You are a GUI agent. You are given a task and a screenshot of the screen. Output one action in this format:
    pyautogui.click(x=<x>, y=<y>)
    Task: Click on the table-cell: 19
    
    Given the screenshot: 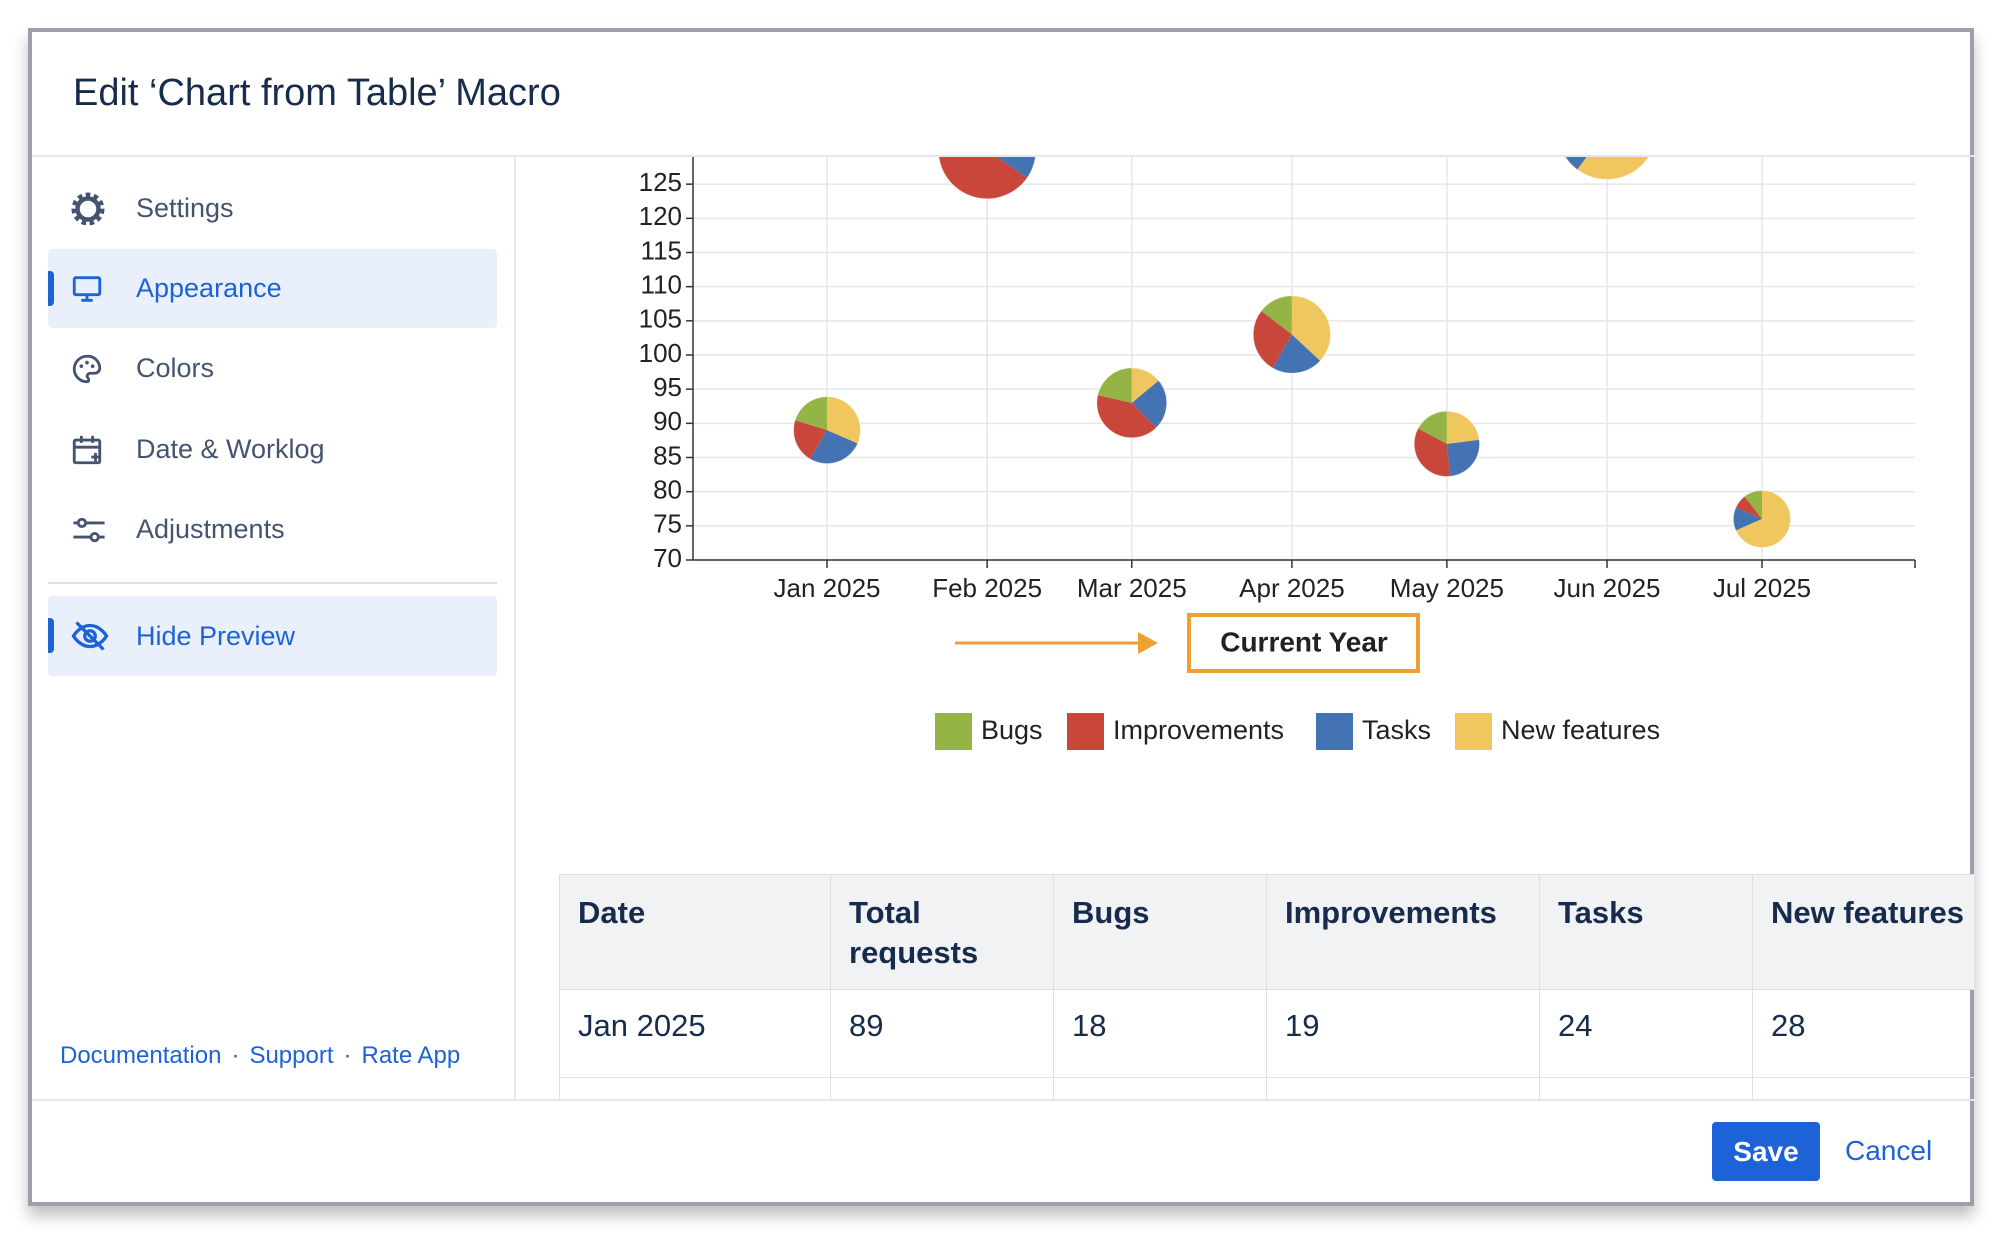 What is the action you would take?
    pyautogui.click(x=1403, y=1033)
    